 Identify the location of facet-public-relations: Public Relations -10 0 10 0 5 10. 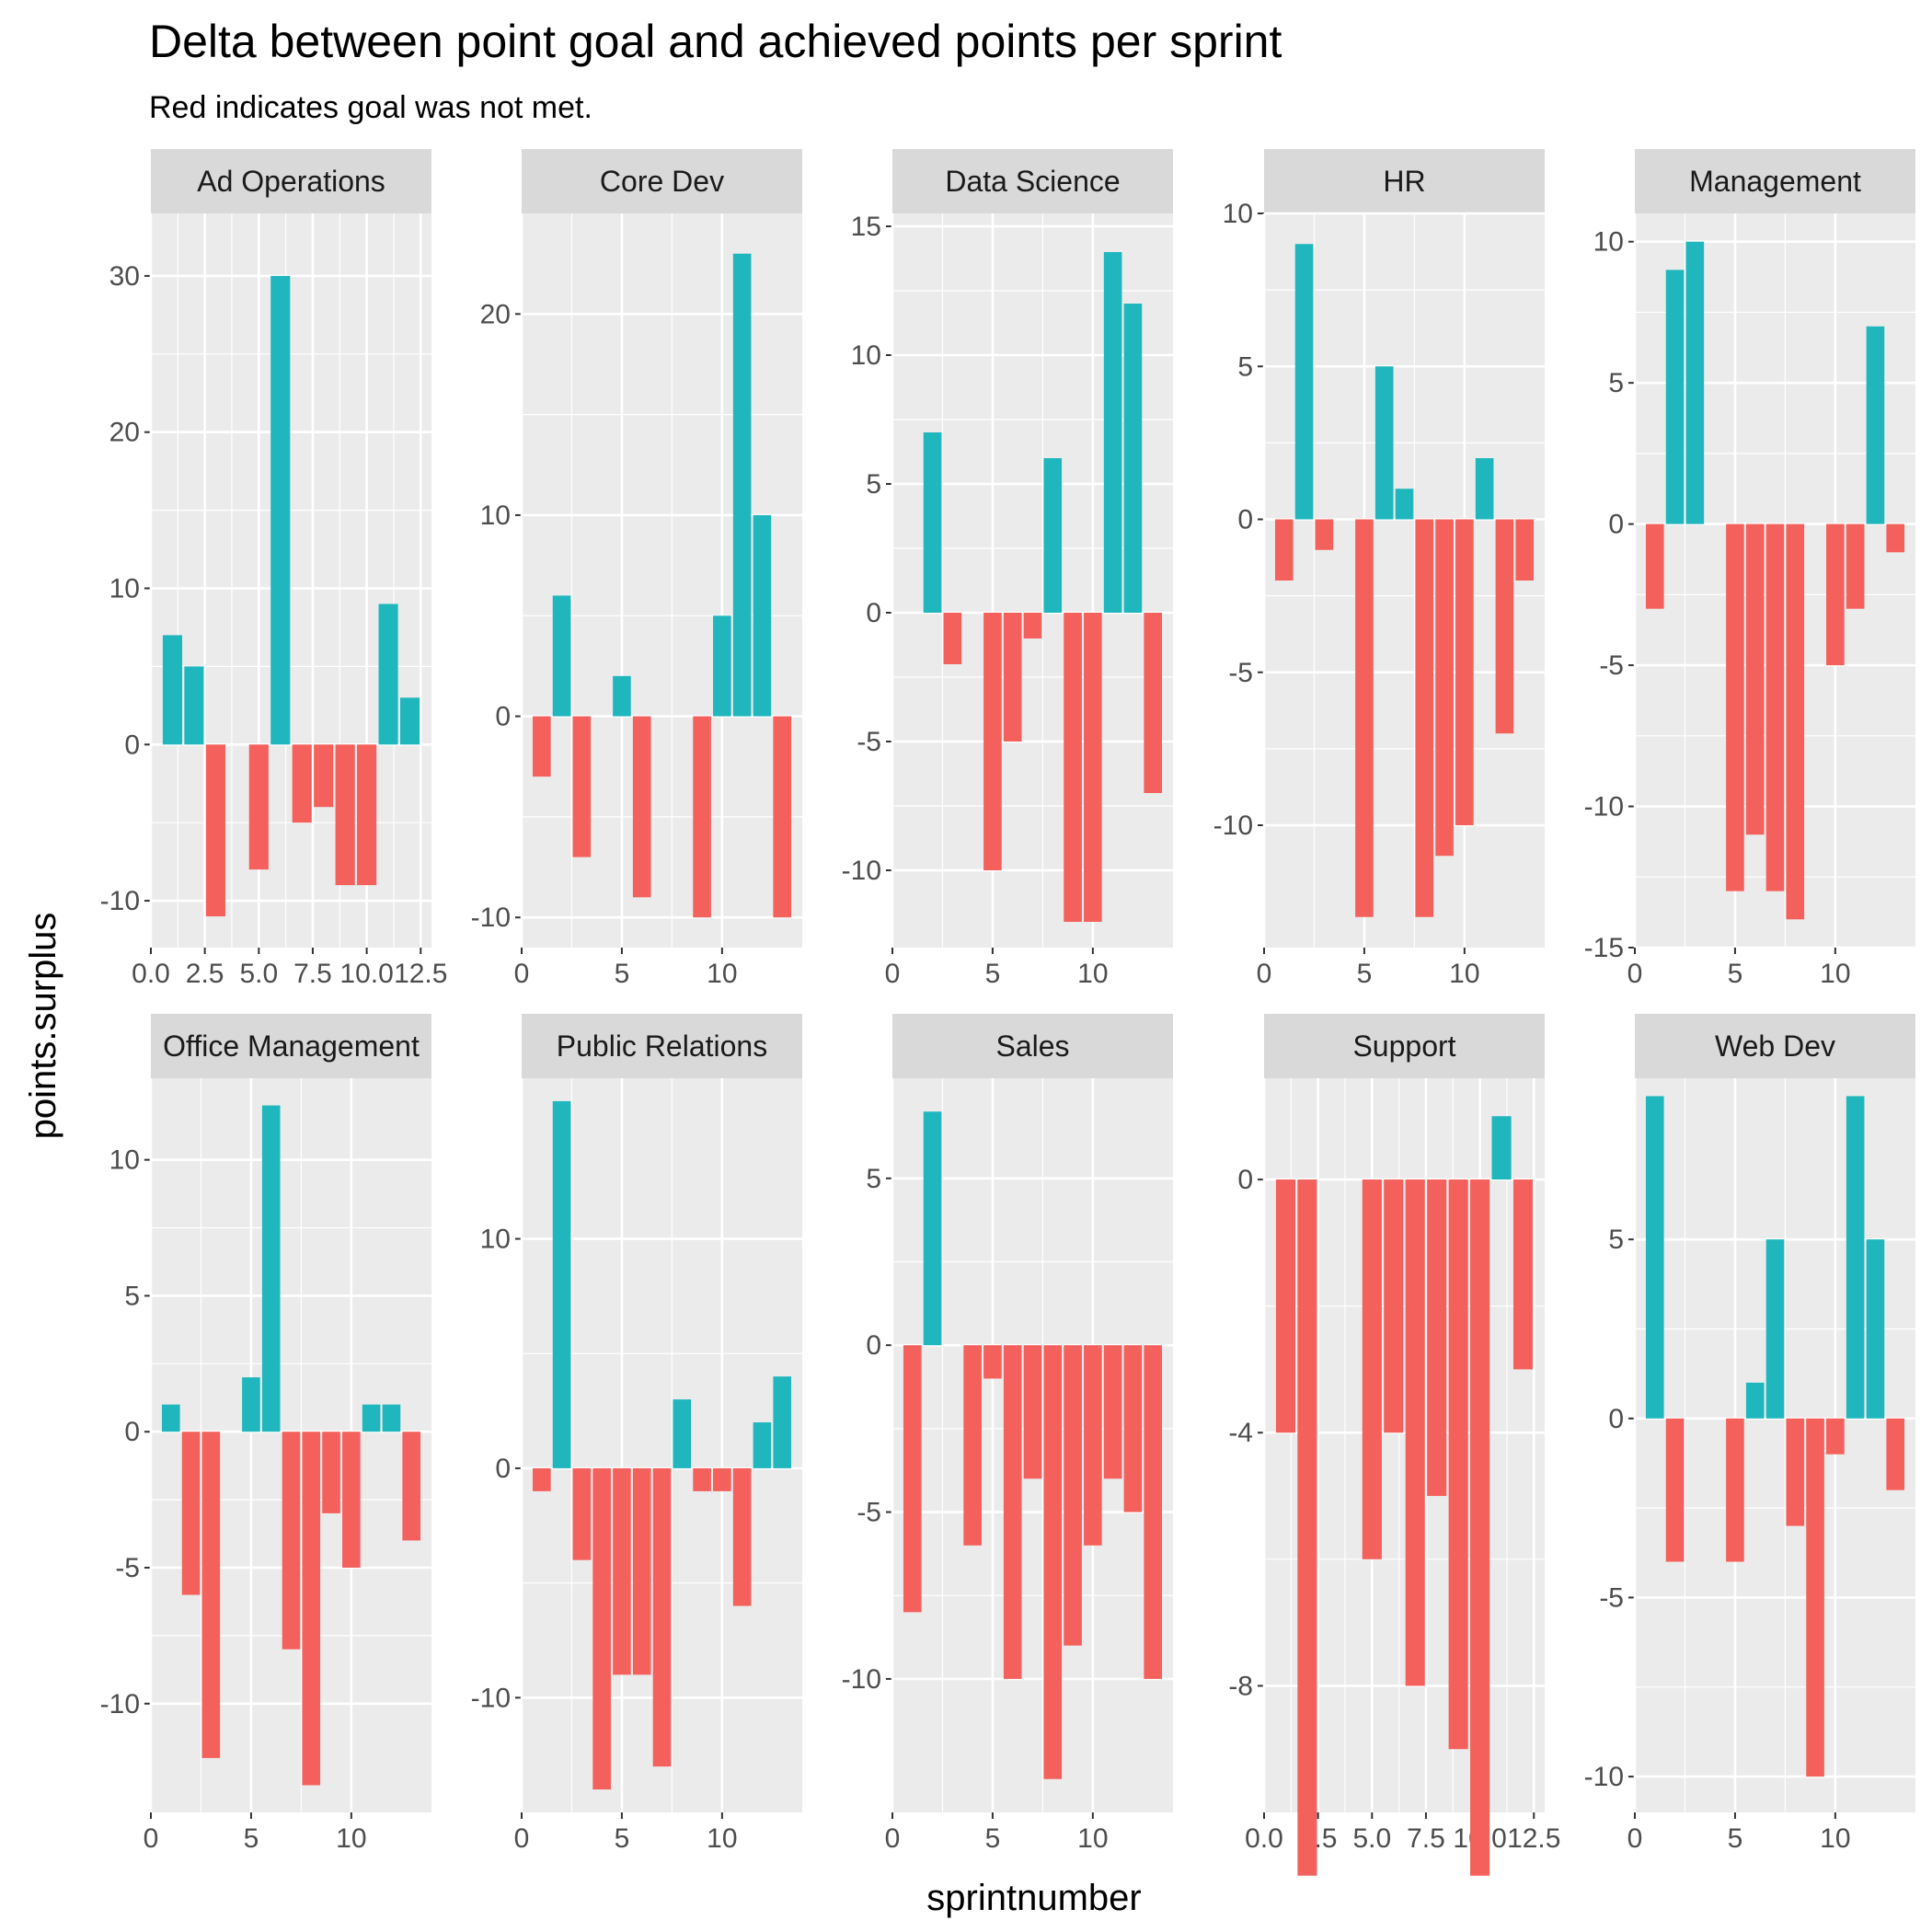
(636, 1434).